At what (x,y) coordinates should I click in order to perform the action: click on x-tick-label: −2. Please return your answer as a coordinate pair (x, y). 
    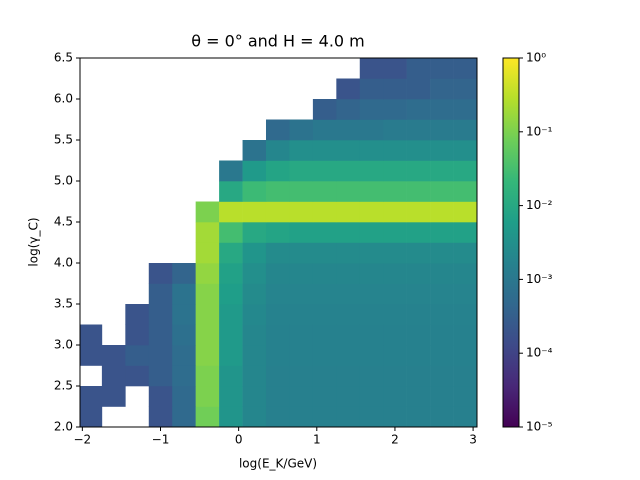
    Looking at the image, I should click on (82, 440).